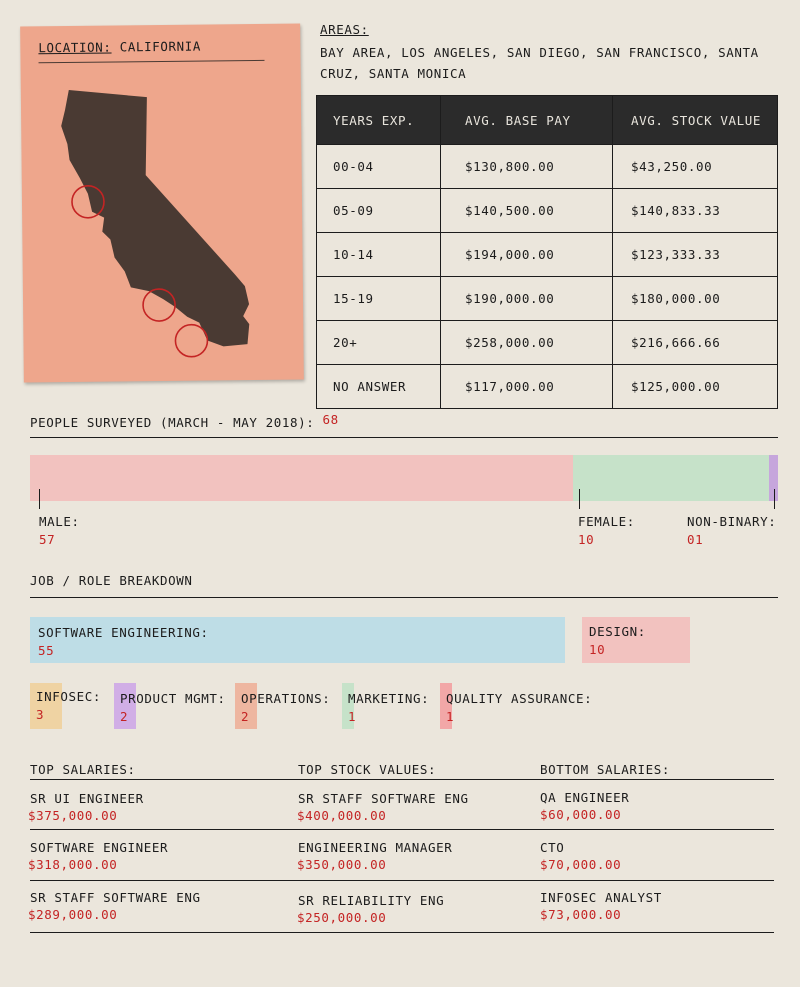 The width and height of the screenshot is (800, 987). I want to click on list-item-amount: $318,000.00, so click(73, 864).